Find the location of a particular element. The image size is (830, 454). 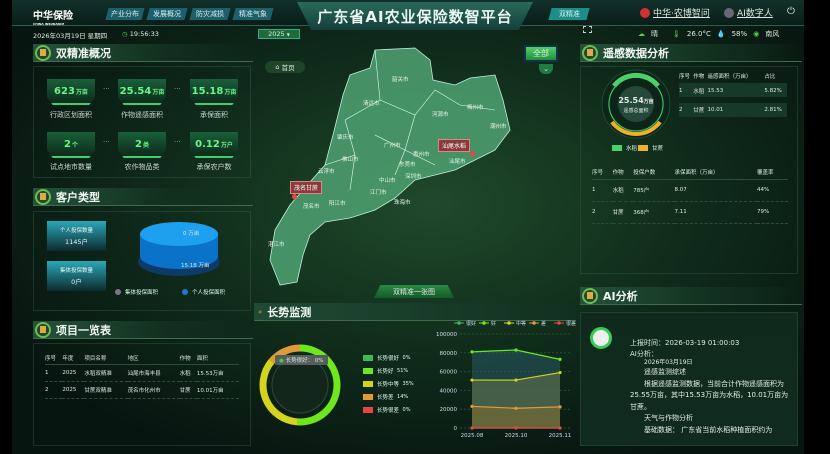

city-label: 东莞市 is located at coordinates (407, 165).